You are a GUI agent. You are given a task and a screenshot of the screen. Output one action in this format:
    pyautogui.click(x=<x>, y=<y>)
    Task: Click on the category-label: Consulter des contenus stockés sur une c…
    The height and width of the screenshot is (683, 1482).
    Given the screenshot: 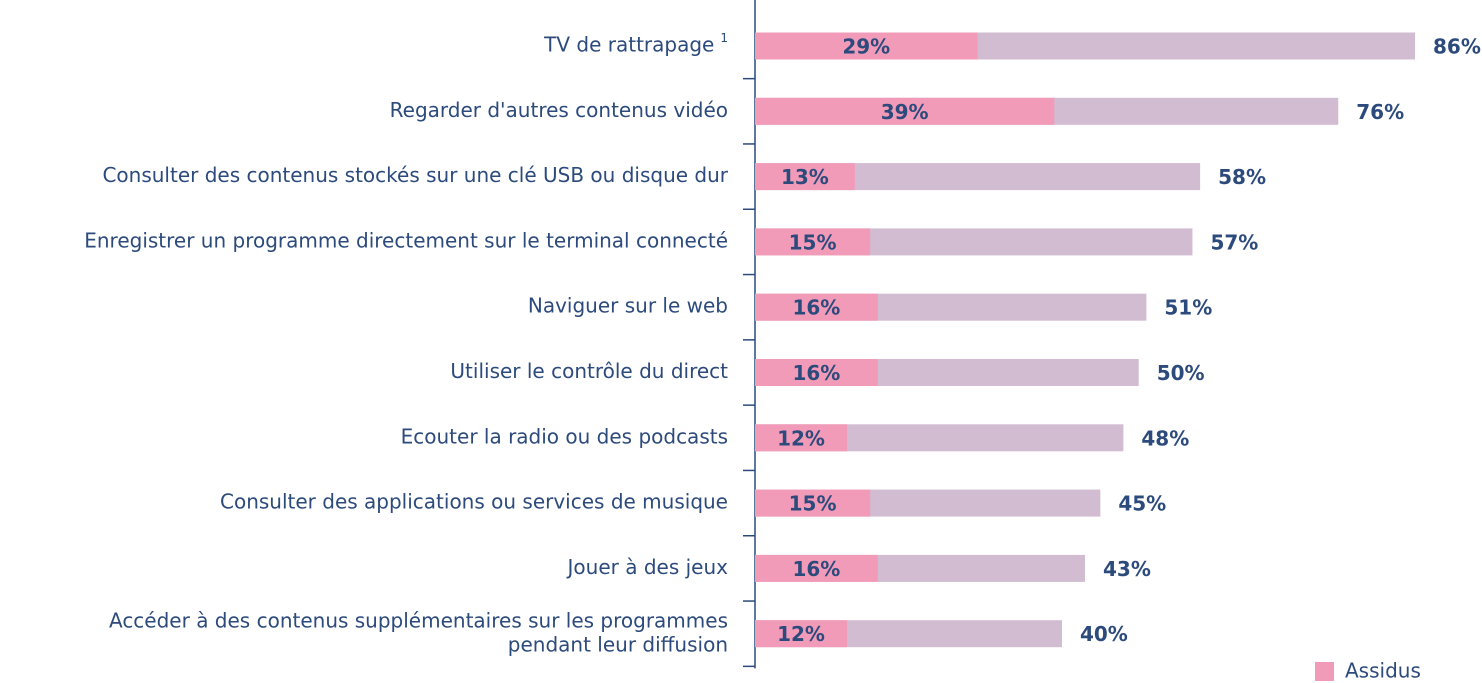 What is the action you would take?
    pyautogui.click(x=415, y=175)
    